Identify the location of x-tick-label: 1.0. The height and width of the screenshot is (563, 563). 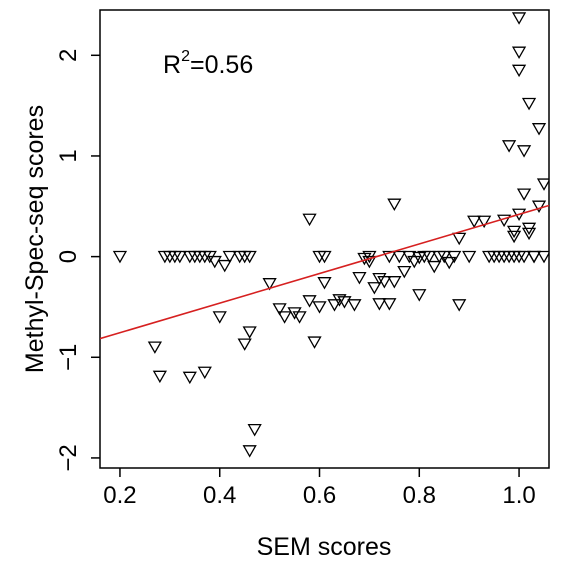
(518, 495).